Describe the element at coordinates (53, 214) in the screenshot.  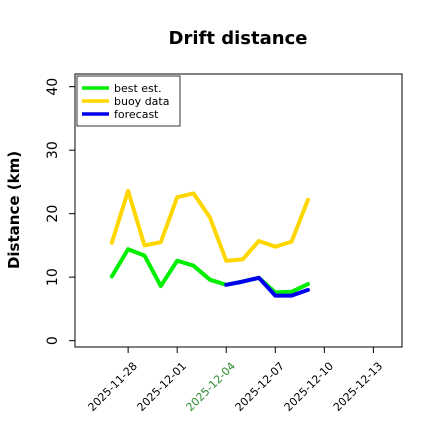
I see `y-tick-label: 20` at that location.